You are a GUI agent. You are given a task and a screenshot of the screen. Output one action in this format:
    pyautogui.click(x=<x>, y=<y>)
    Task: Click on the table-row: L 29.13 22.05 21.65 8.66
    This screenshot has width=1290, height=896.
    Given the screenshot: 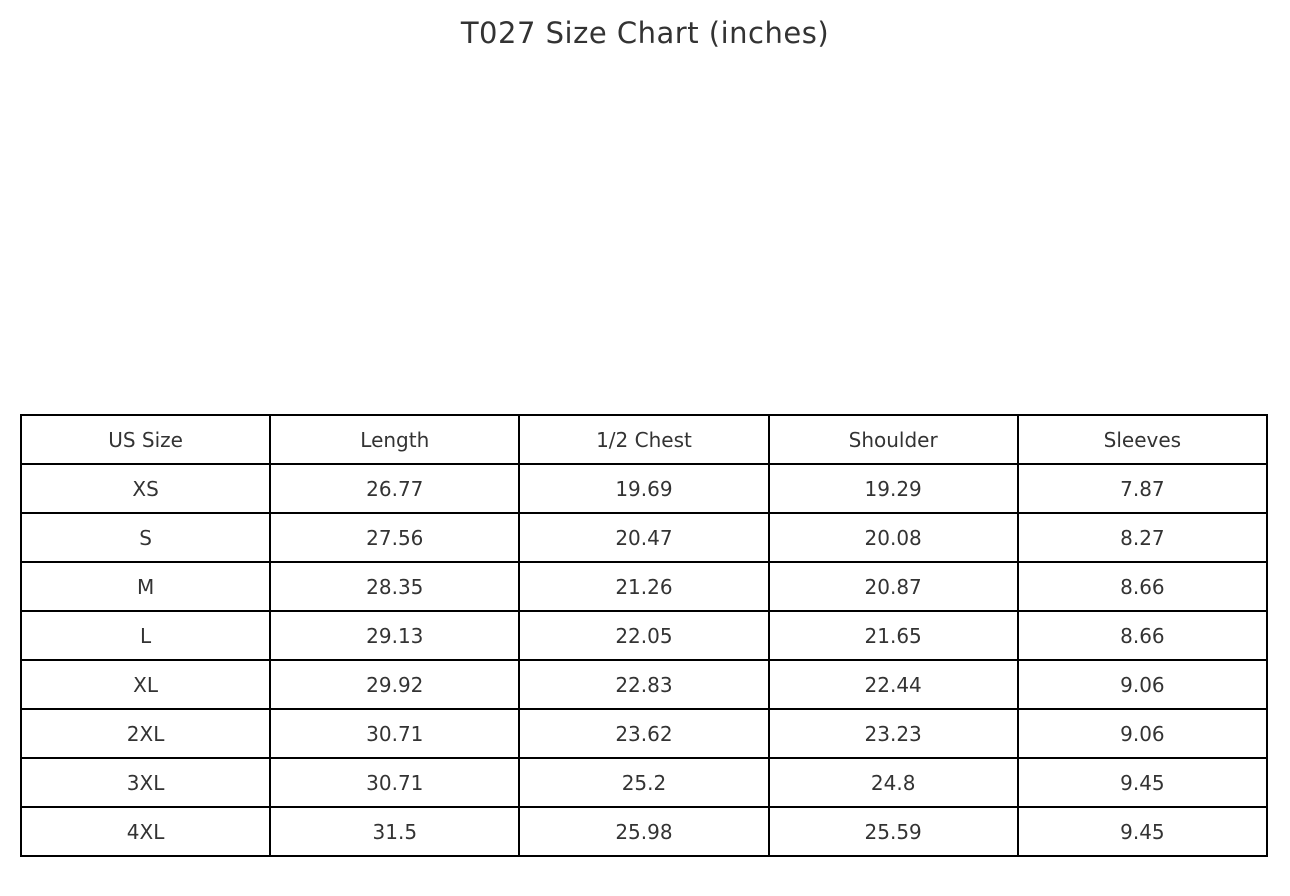 What is the action you would take?
    pyautogui.click(x=644, y=635)
    